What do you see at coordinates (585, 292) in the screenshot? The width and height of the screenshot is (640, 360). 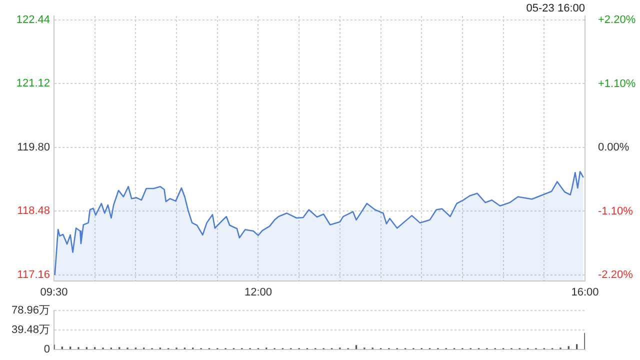 I see `x-tick-label: 16:00` at bounding box center [585, 292].